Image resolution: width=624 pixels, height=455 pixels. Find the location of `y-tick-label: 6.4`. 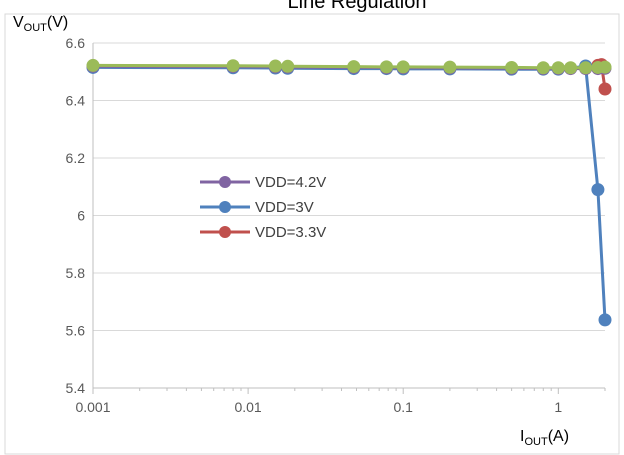

y-tick-label: 6.4 is located at coordinates (76, 101).